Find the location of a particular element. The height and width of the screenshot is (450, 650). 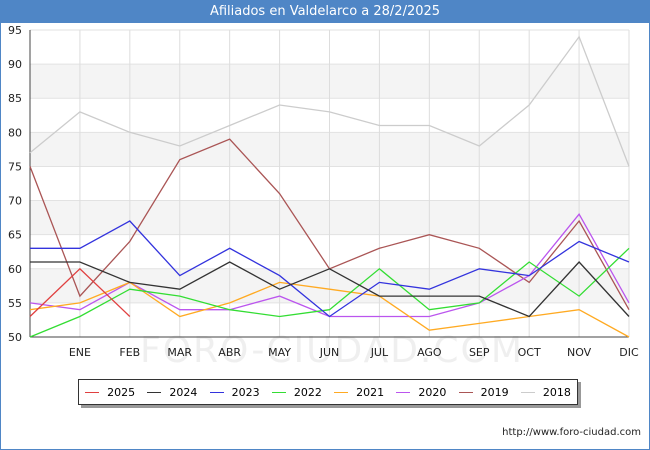

x-tick-label: OCT is located at coordinates (529, 352).